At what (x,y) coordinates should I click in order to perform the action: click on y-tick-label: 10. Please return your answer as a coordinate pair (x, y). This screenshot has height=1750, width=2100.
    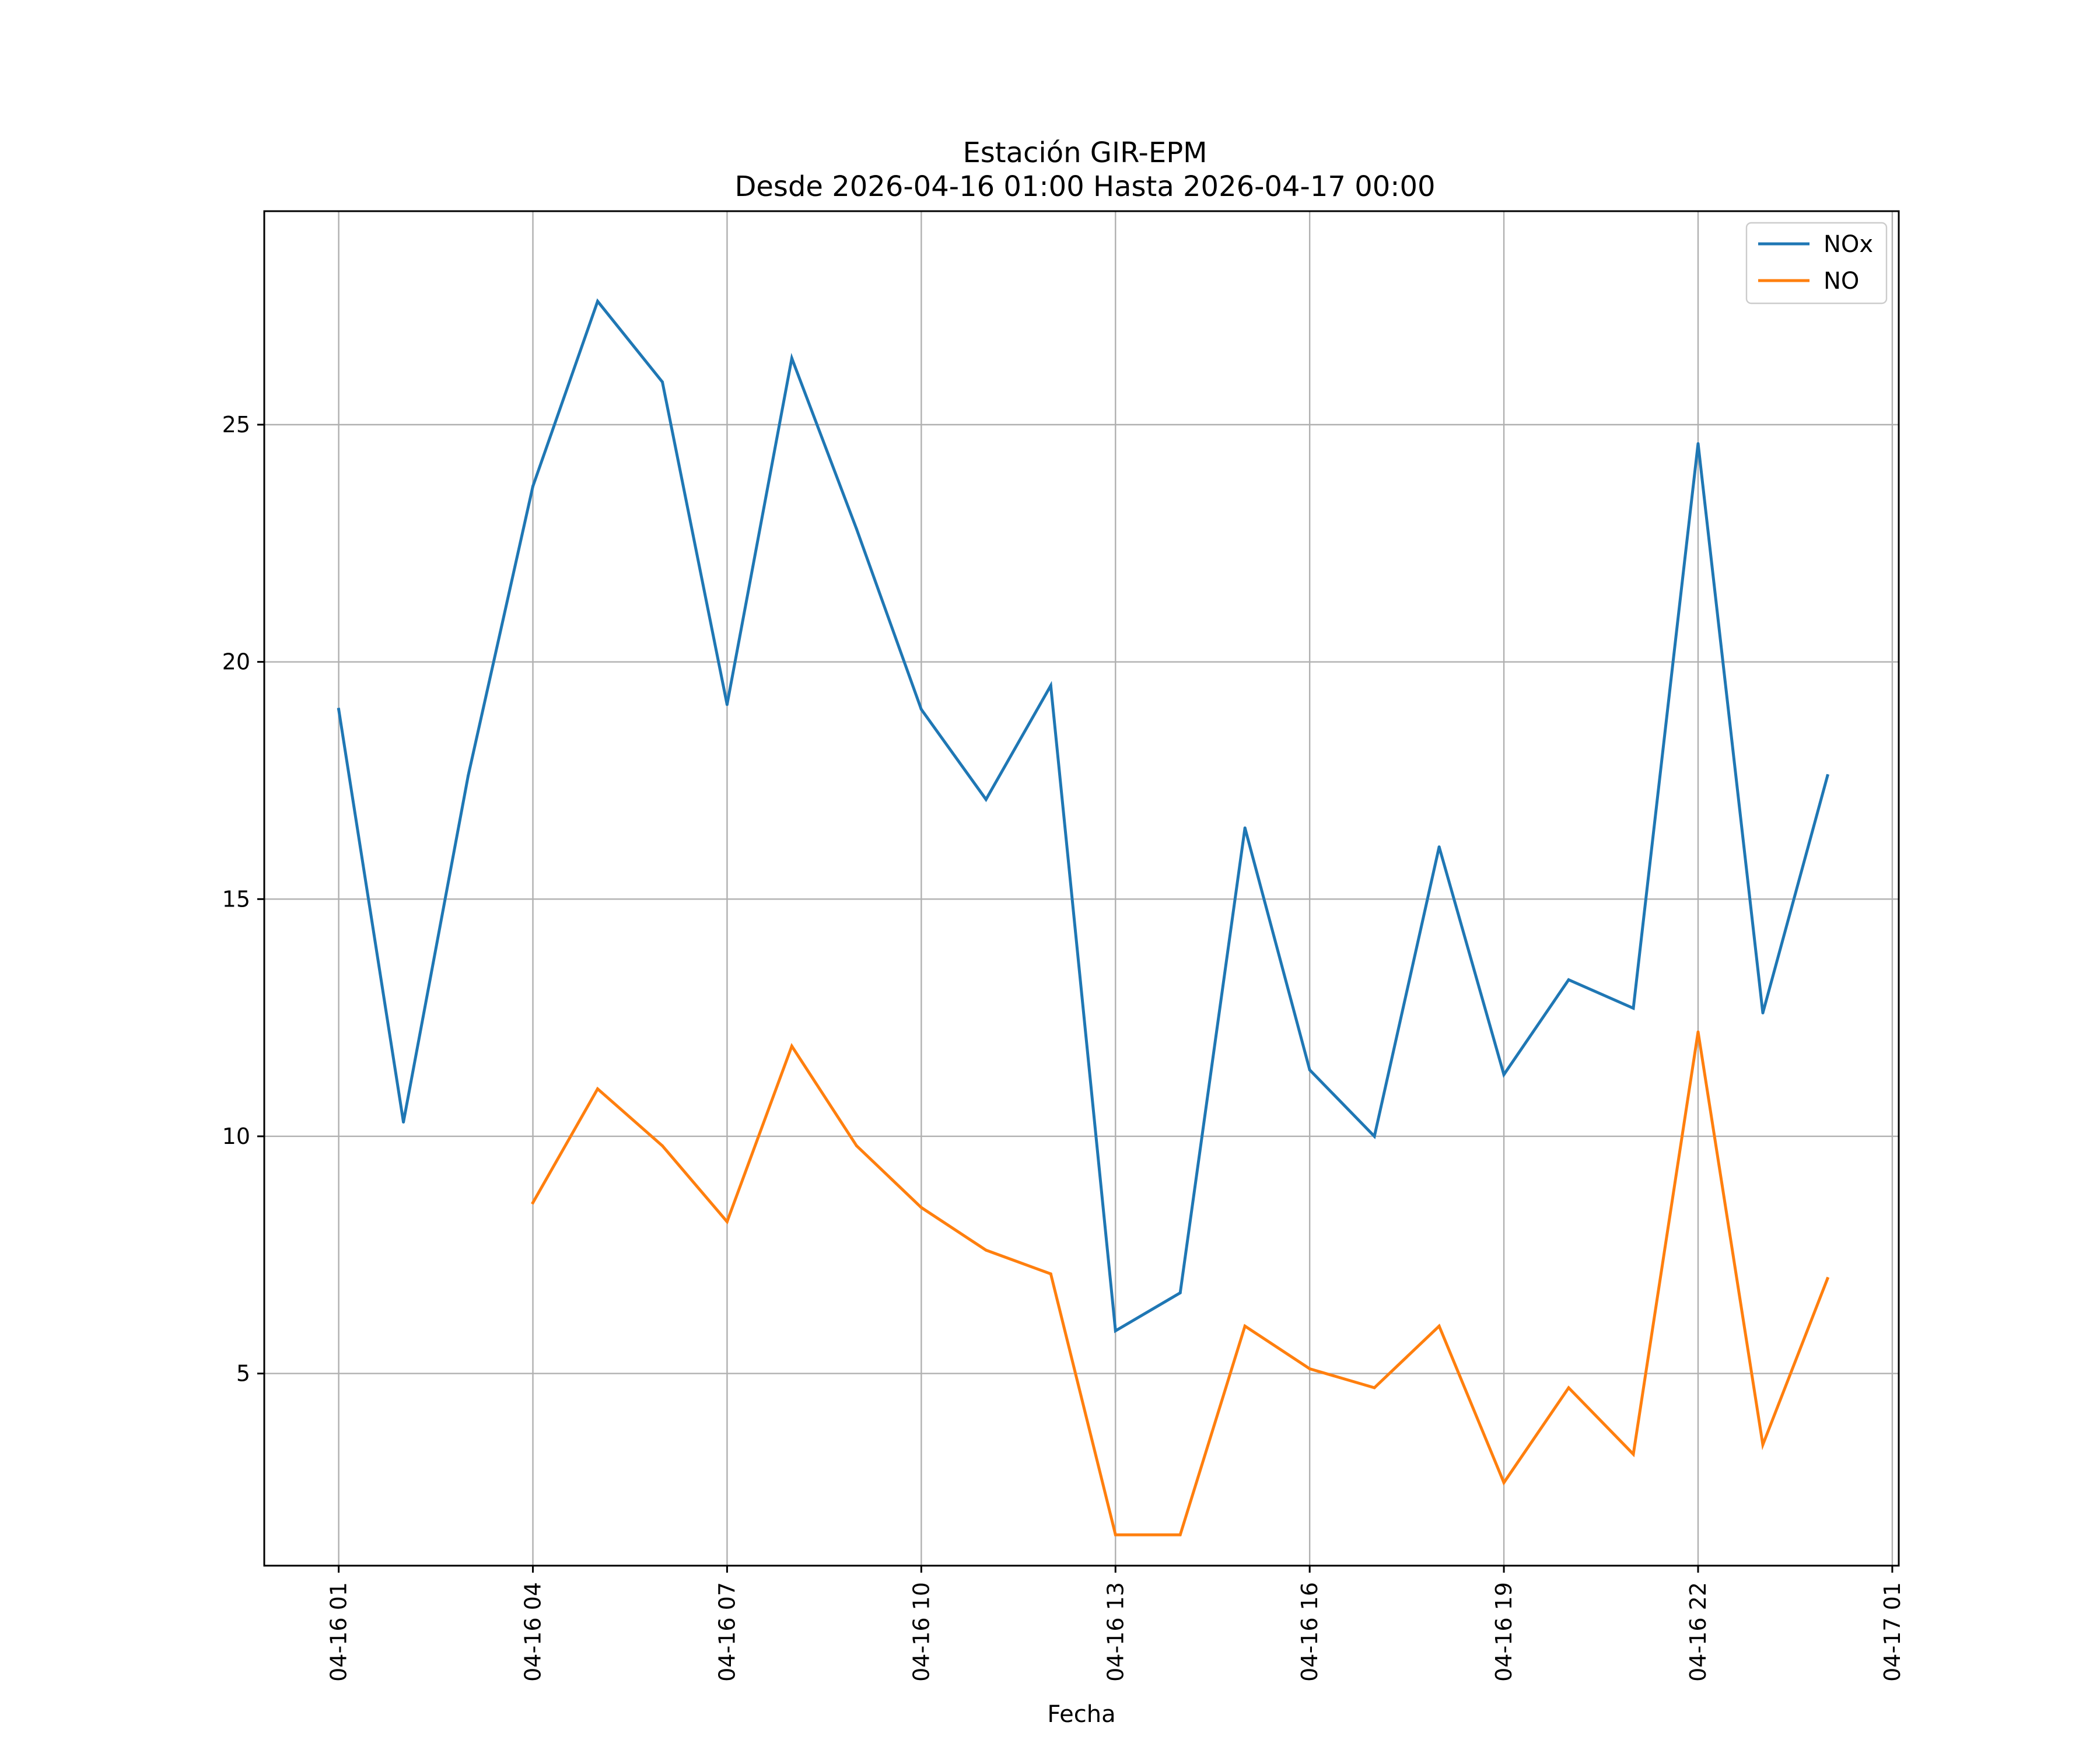
    Looking at the image, I should click on (236, 1136).